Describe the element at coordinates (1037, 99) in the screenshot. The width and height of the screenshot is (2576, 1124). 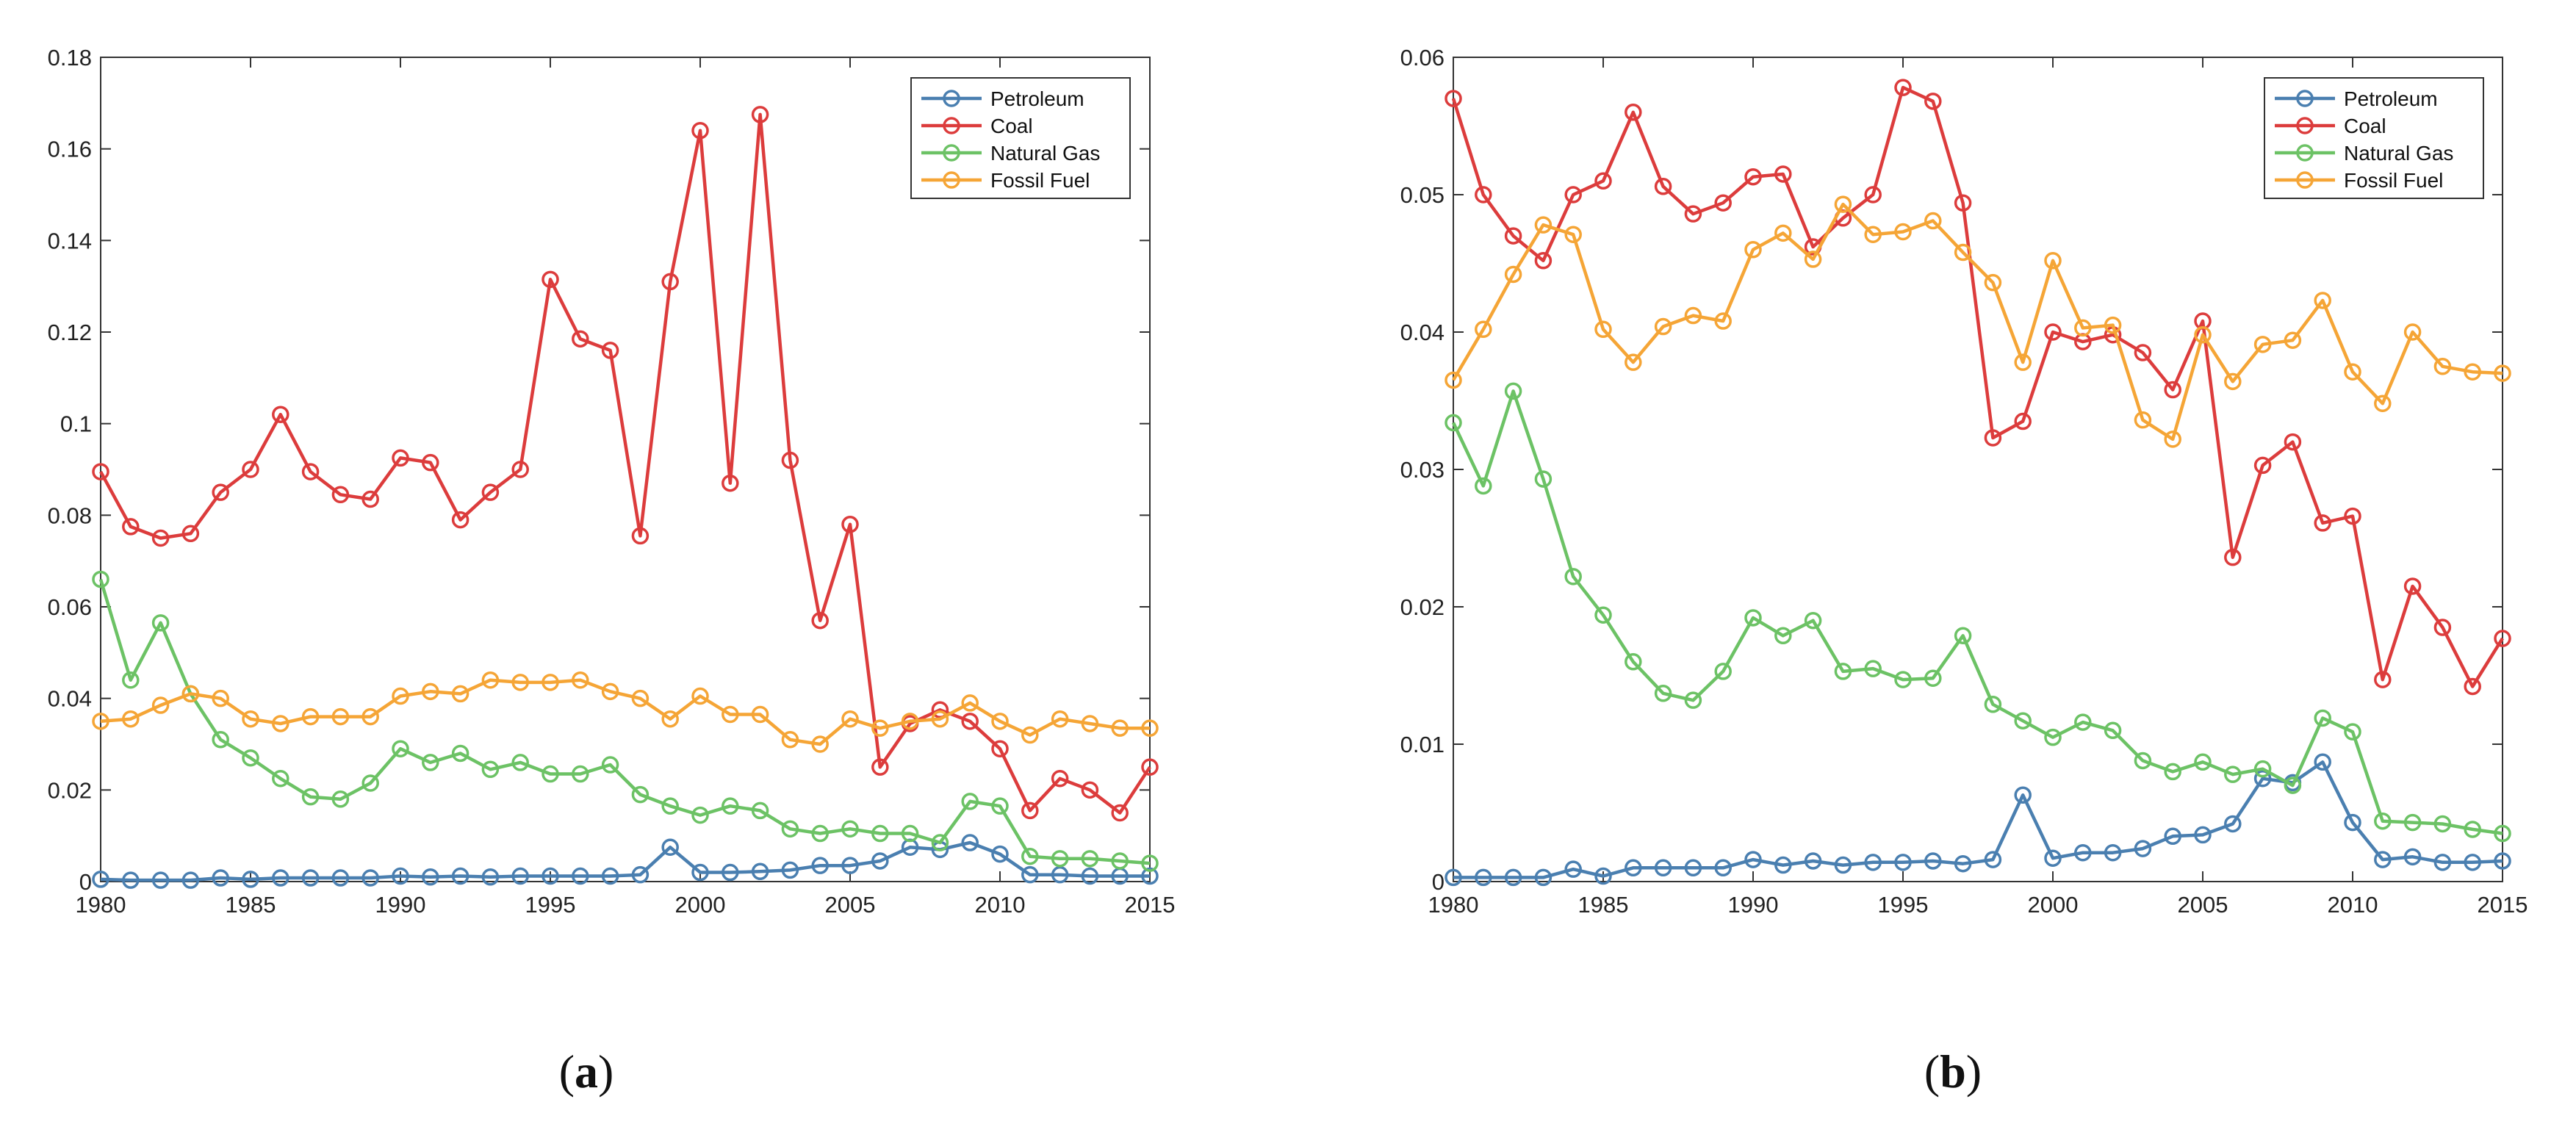
I see `legend-label-petroleum: Petroleum` at that location.